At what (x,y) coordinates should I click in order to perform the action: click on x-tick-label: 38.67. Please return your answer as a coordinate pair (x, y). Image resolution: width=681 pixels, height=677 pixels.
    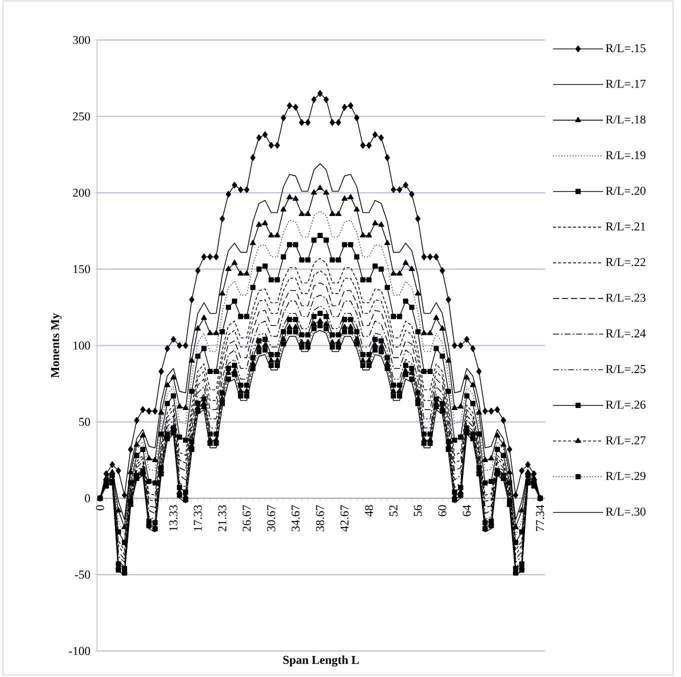
    Looking at the image, I should click on (320, 518).